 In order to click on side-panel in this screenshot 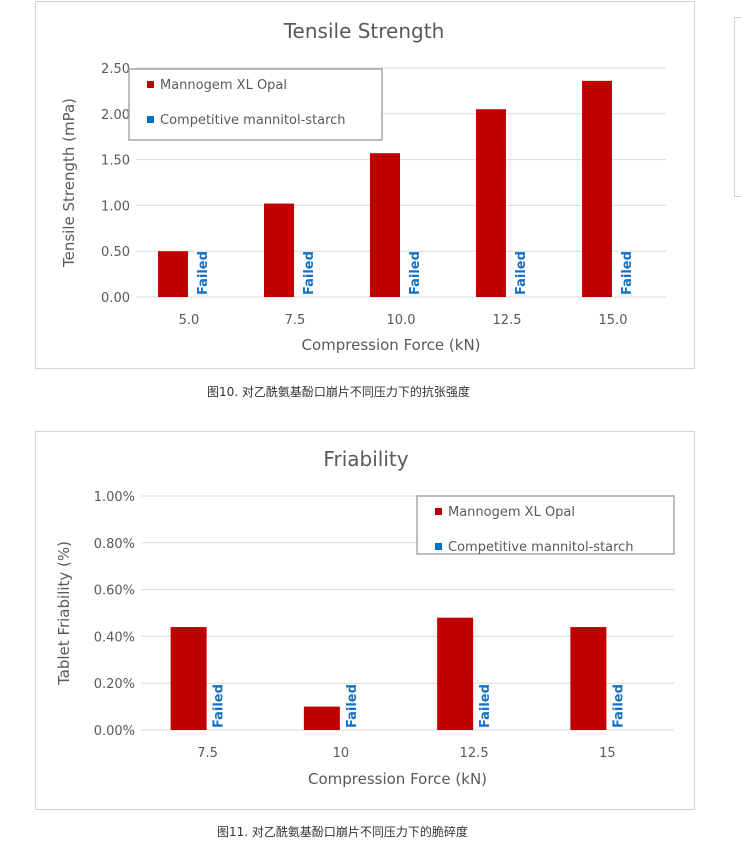, I will do `click(737, 107)`.